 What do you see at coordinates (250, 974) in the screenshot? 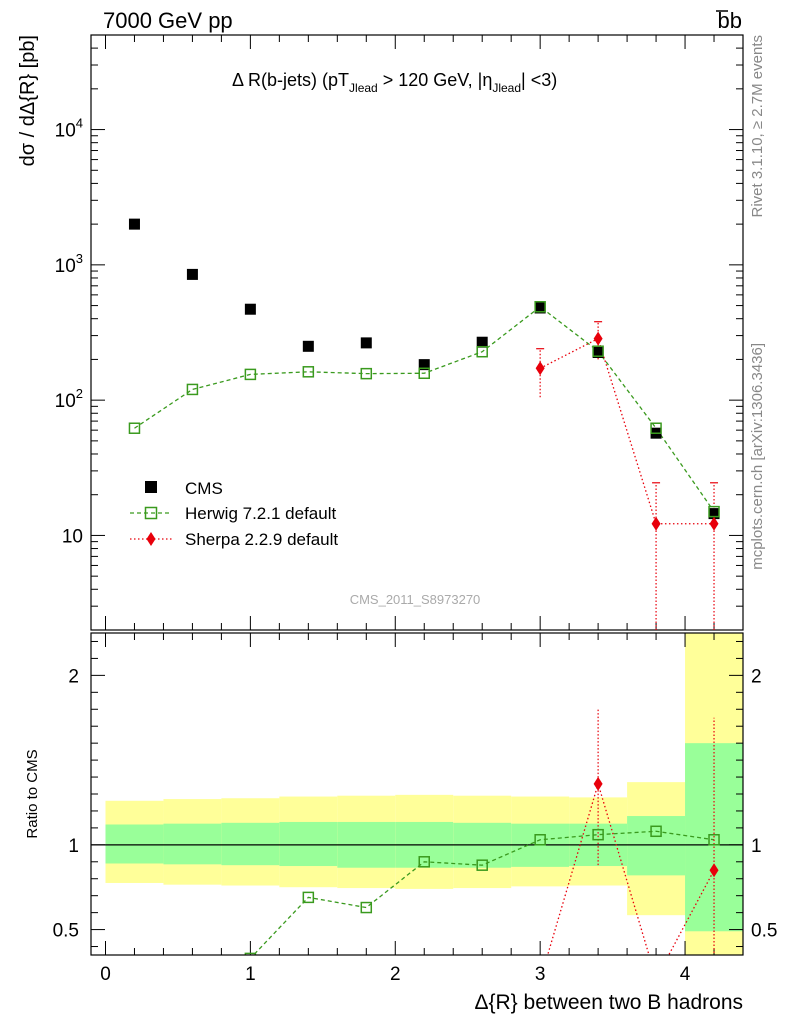
I see `xtick-label: 1` at bounding box center [250, 974].